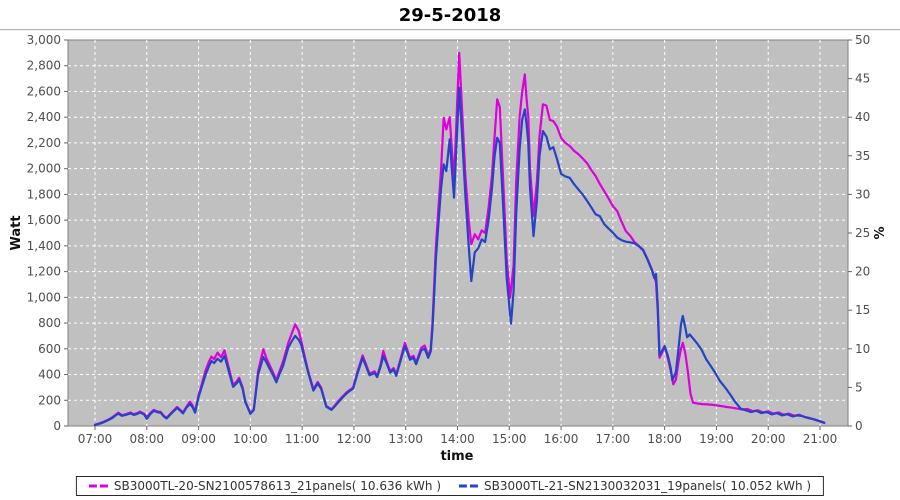 This screenshot has height=500, width=900. Describe the element at coordinates (820, 439) in the screenshot. I see `x-tick-label: 21:00` at that location.